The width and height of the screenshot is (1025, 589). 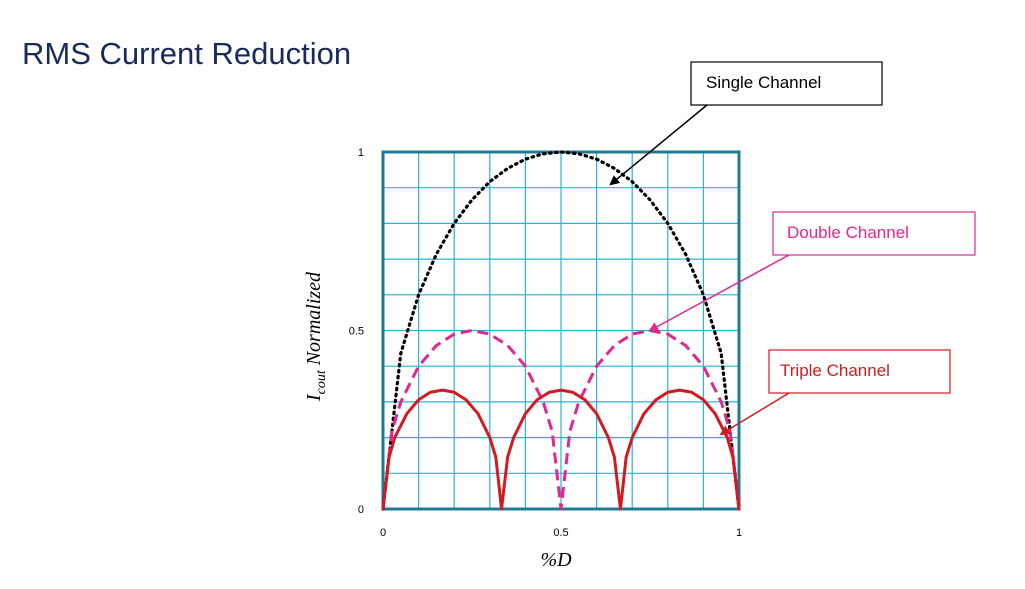 I want to click on x-tick-label: 0, so click(x=383, y=533).